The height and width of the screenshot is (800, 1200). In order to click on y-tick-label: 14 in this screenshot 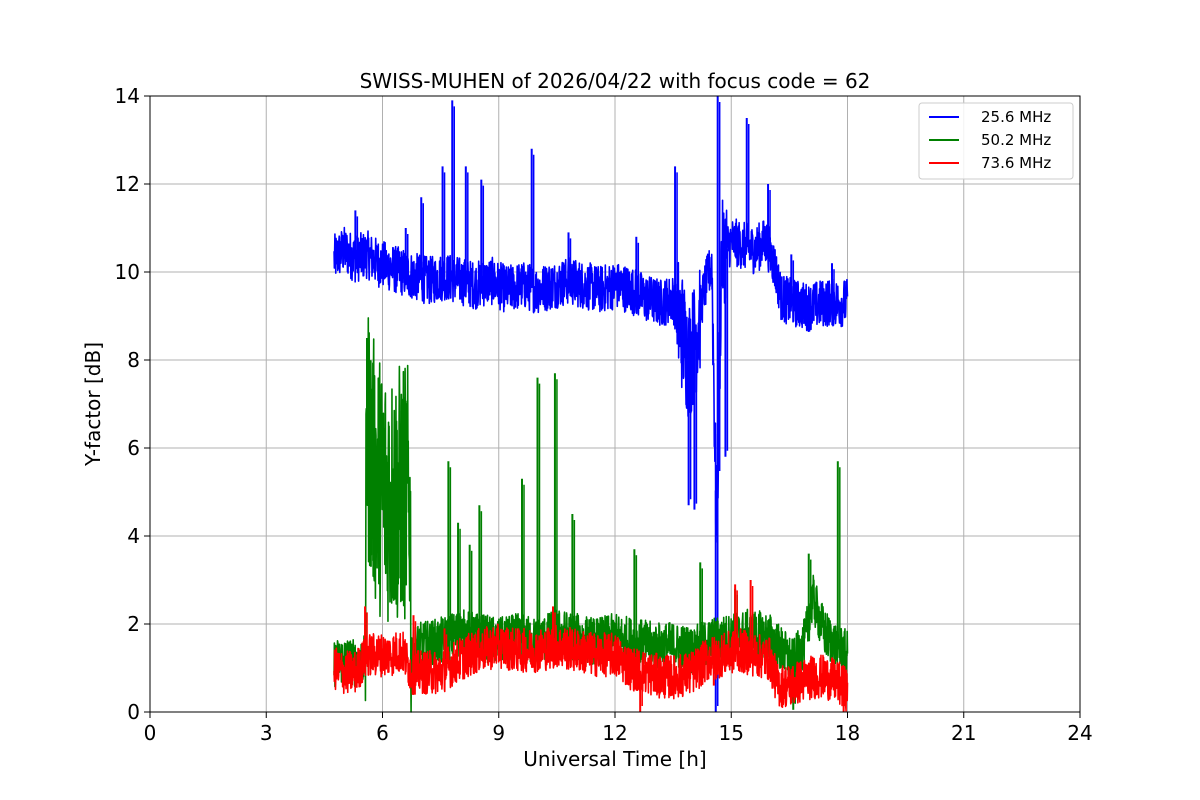, I will do `click(127, 96)`.